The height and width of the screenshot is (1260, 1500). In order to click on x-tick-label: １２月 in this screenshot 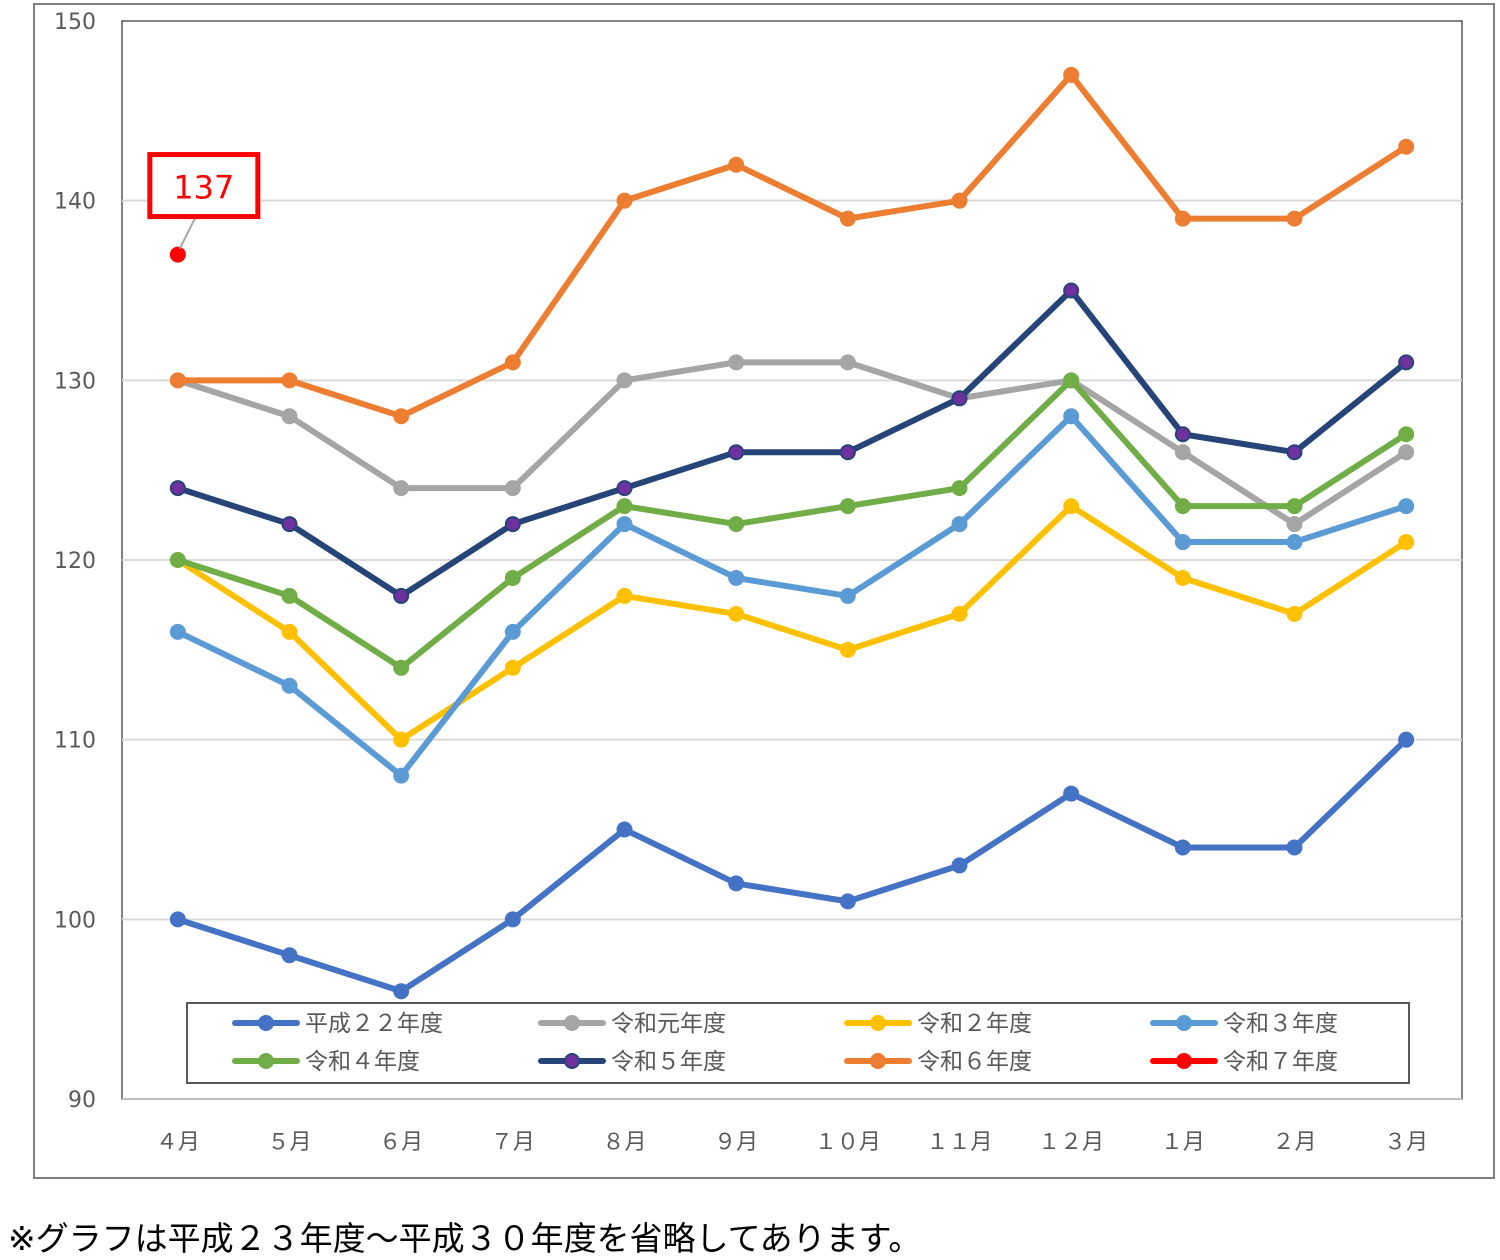, I will do `click(1071, 1142)`.